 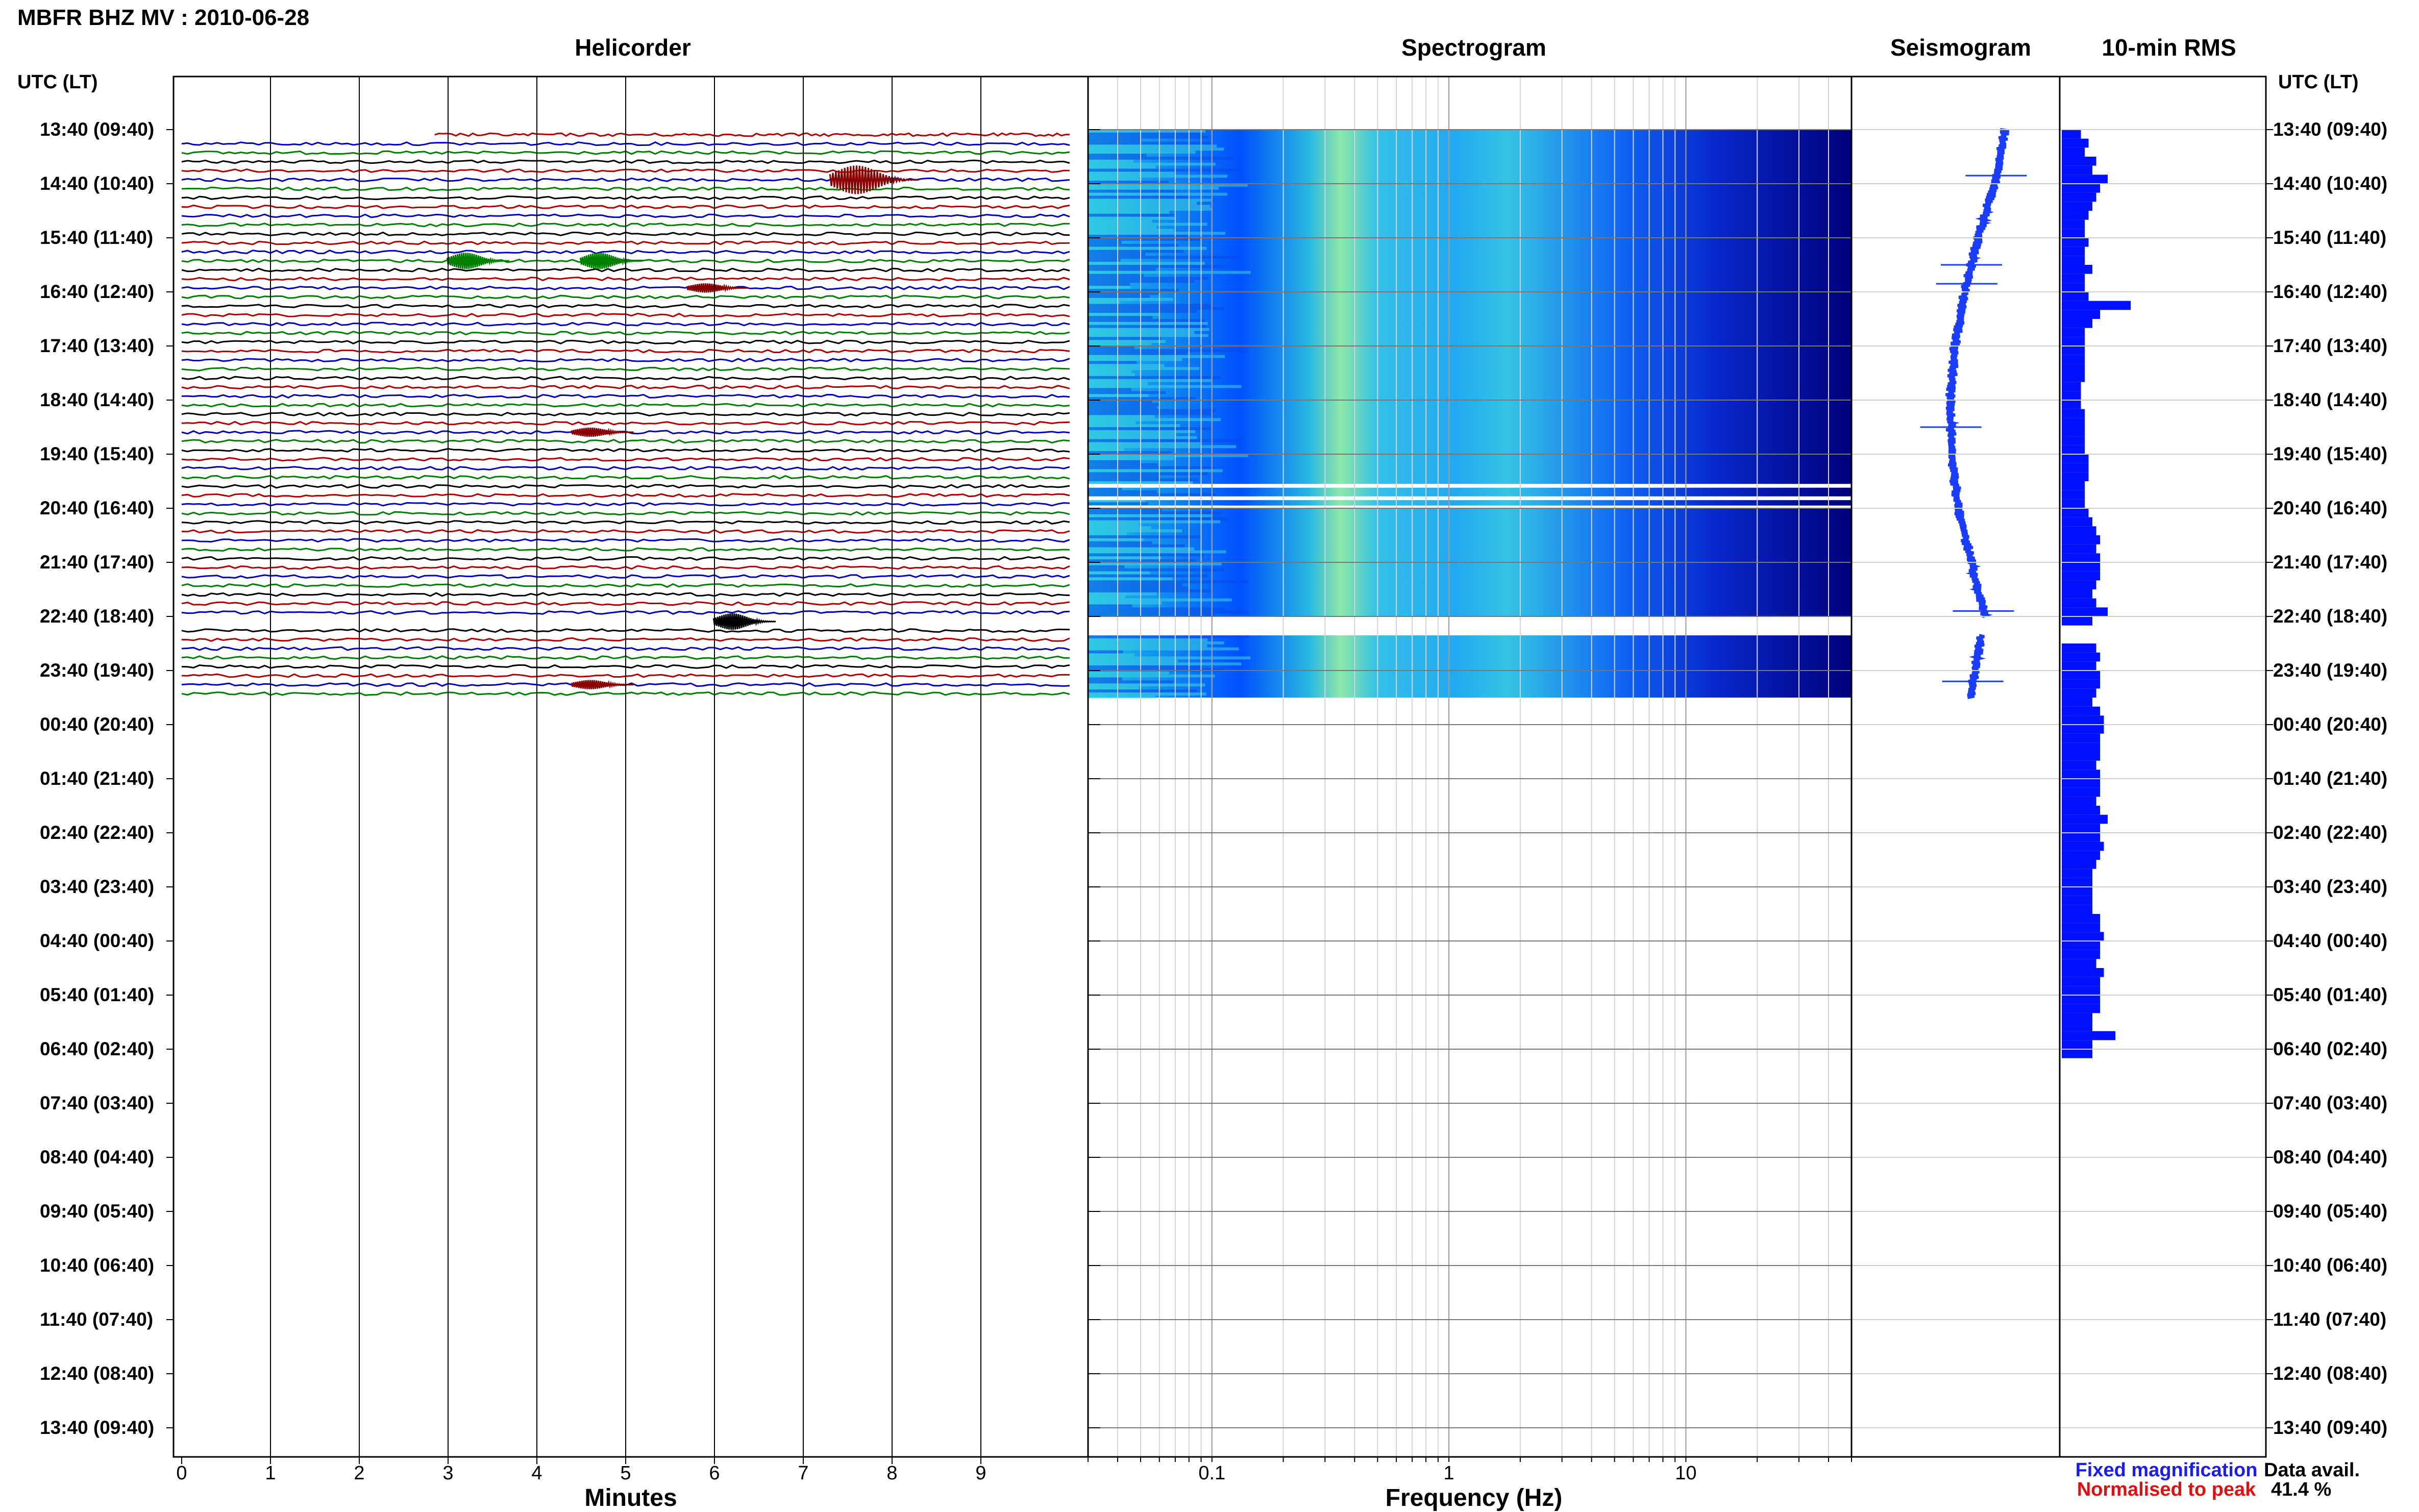 I want to click on time-label-left: 18:40 (14:40), so click(x=97, y=399).